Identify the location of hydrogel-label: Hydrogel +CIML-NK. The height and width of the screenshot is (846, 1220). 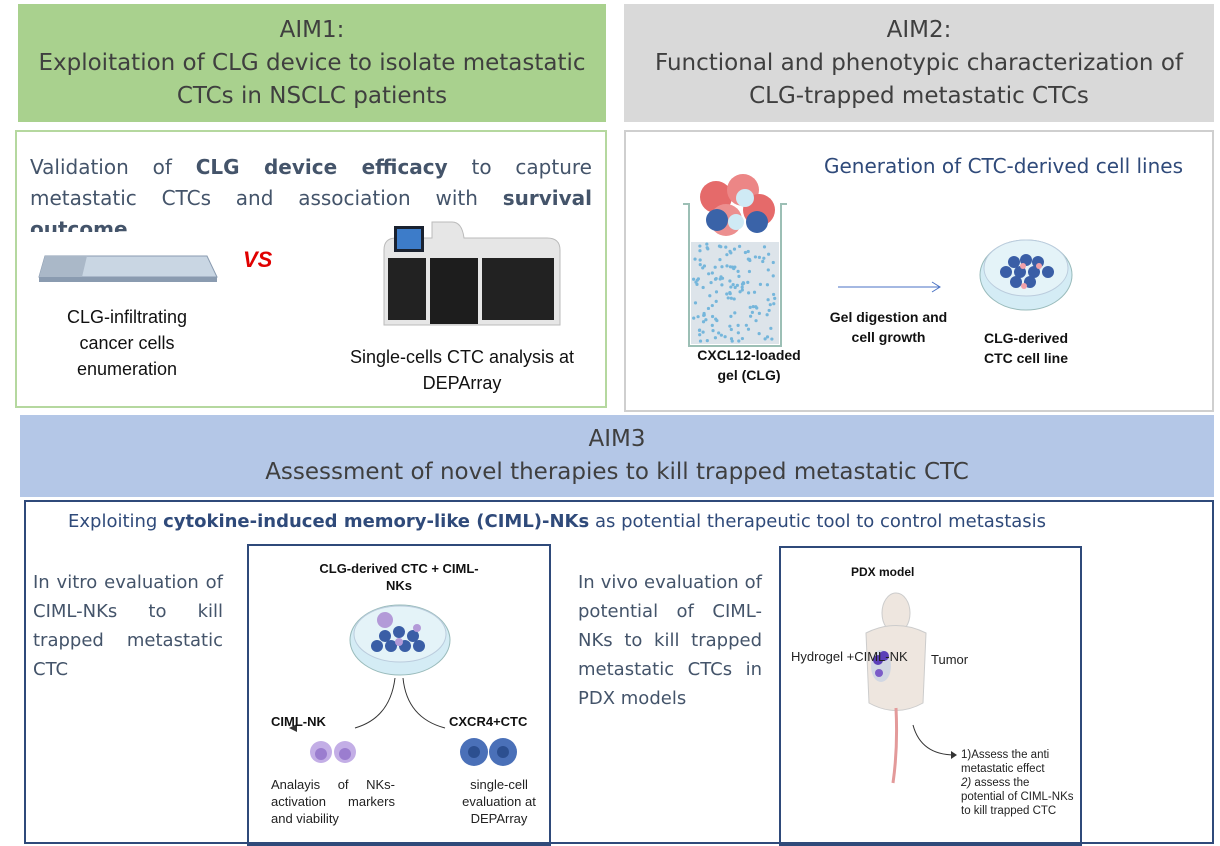
(849, 656).